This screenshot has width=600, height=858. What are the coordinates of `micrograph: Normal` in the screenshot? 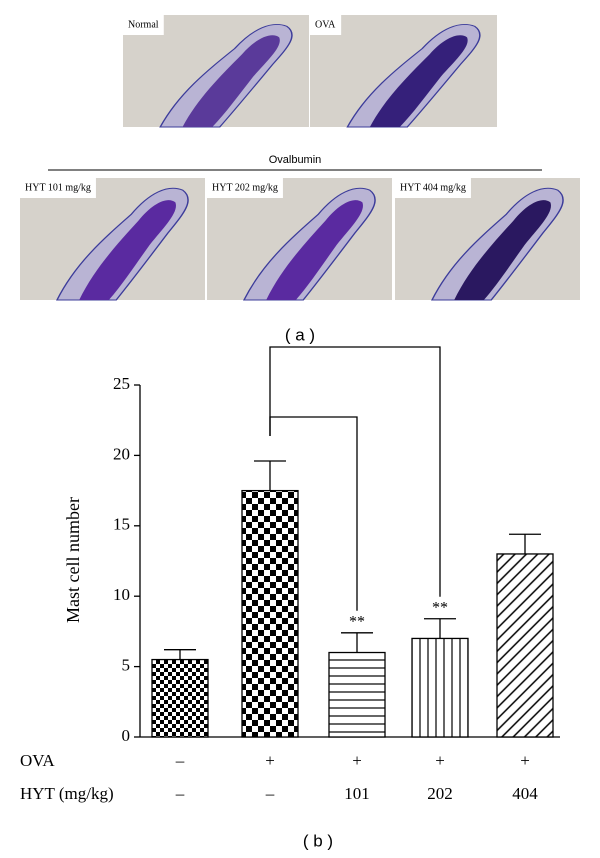 It's located at (216, 71).